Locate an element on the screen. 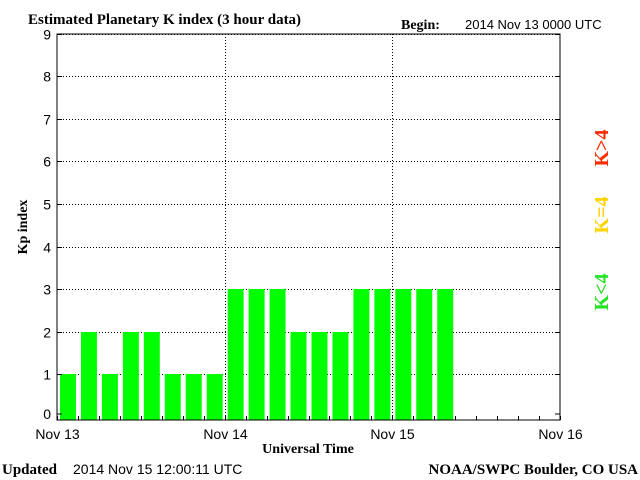  y-tick-label: 4 is located at coordinates (47, 248).